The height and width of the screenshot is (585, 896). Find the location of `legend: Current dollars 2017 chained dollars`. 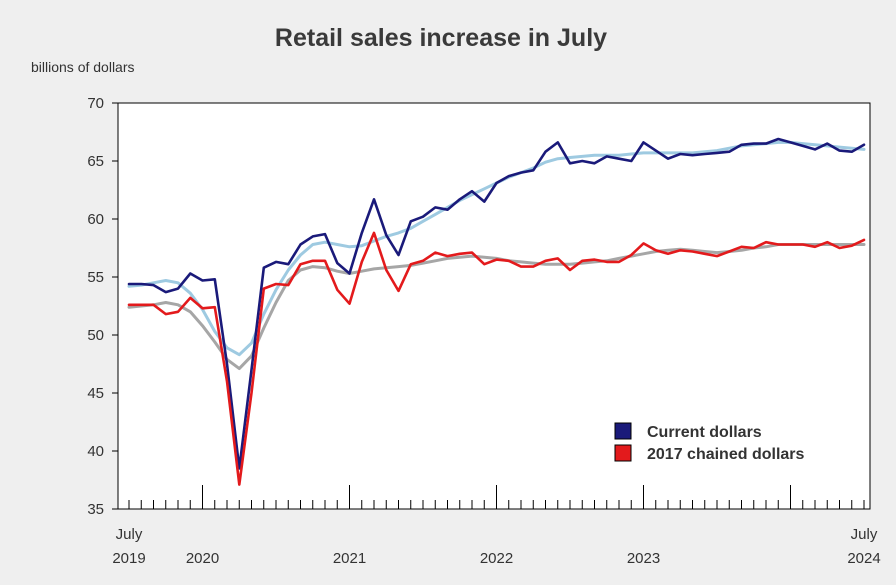

legend: Current dollars 2017 chained dollars is located at coordinates (709, 442).